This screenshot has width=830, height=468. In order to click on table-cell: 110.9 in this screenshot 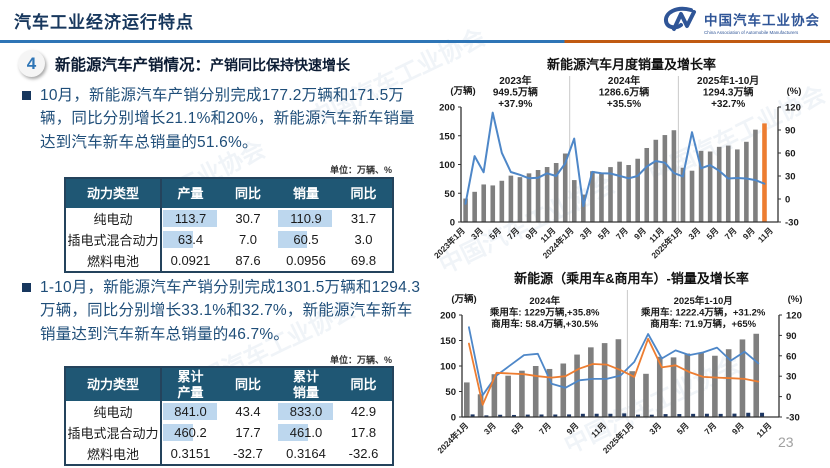, I will do `click(306, 218)`.